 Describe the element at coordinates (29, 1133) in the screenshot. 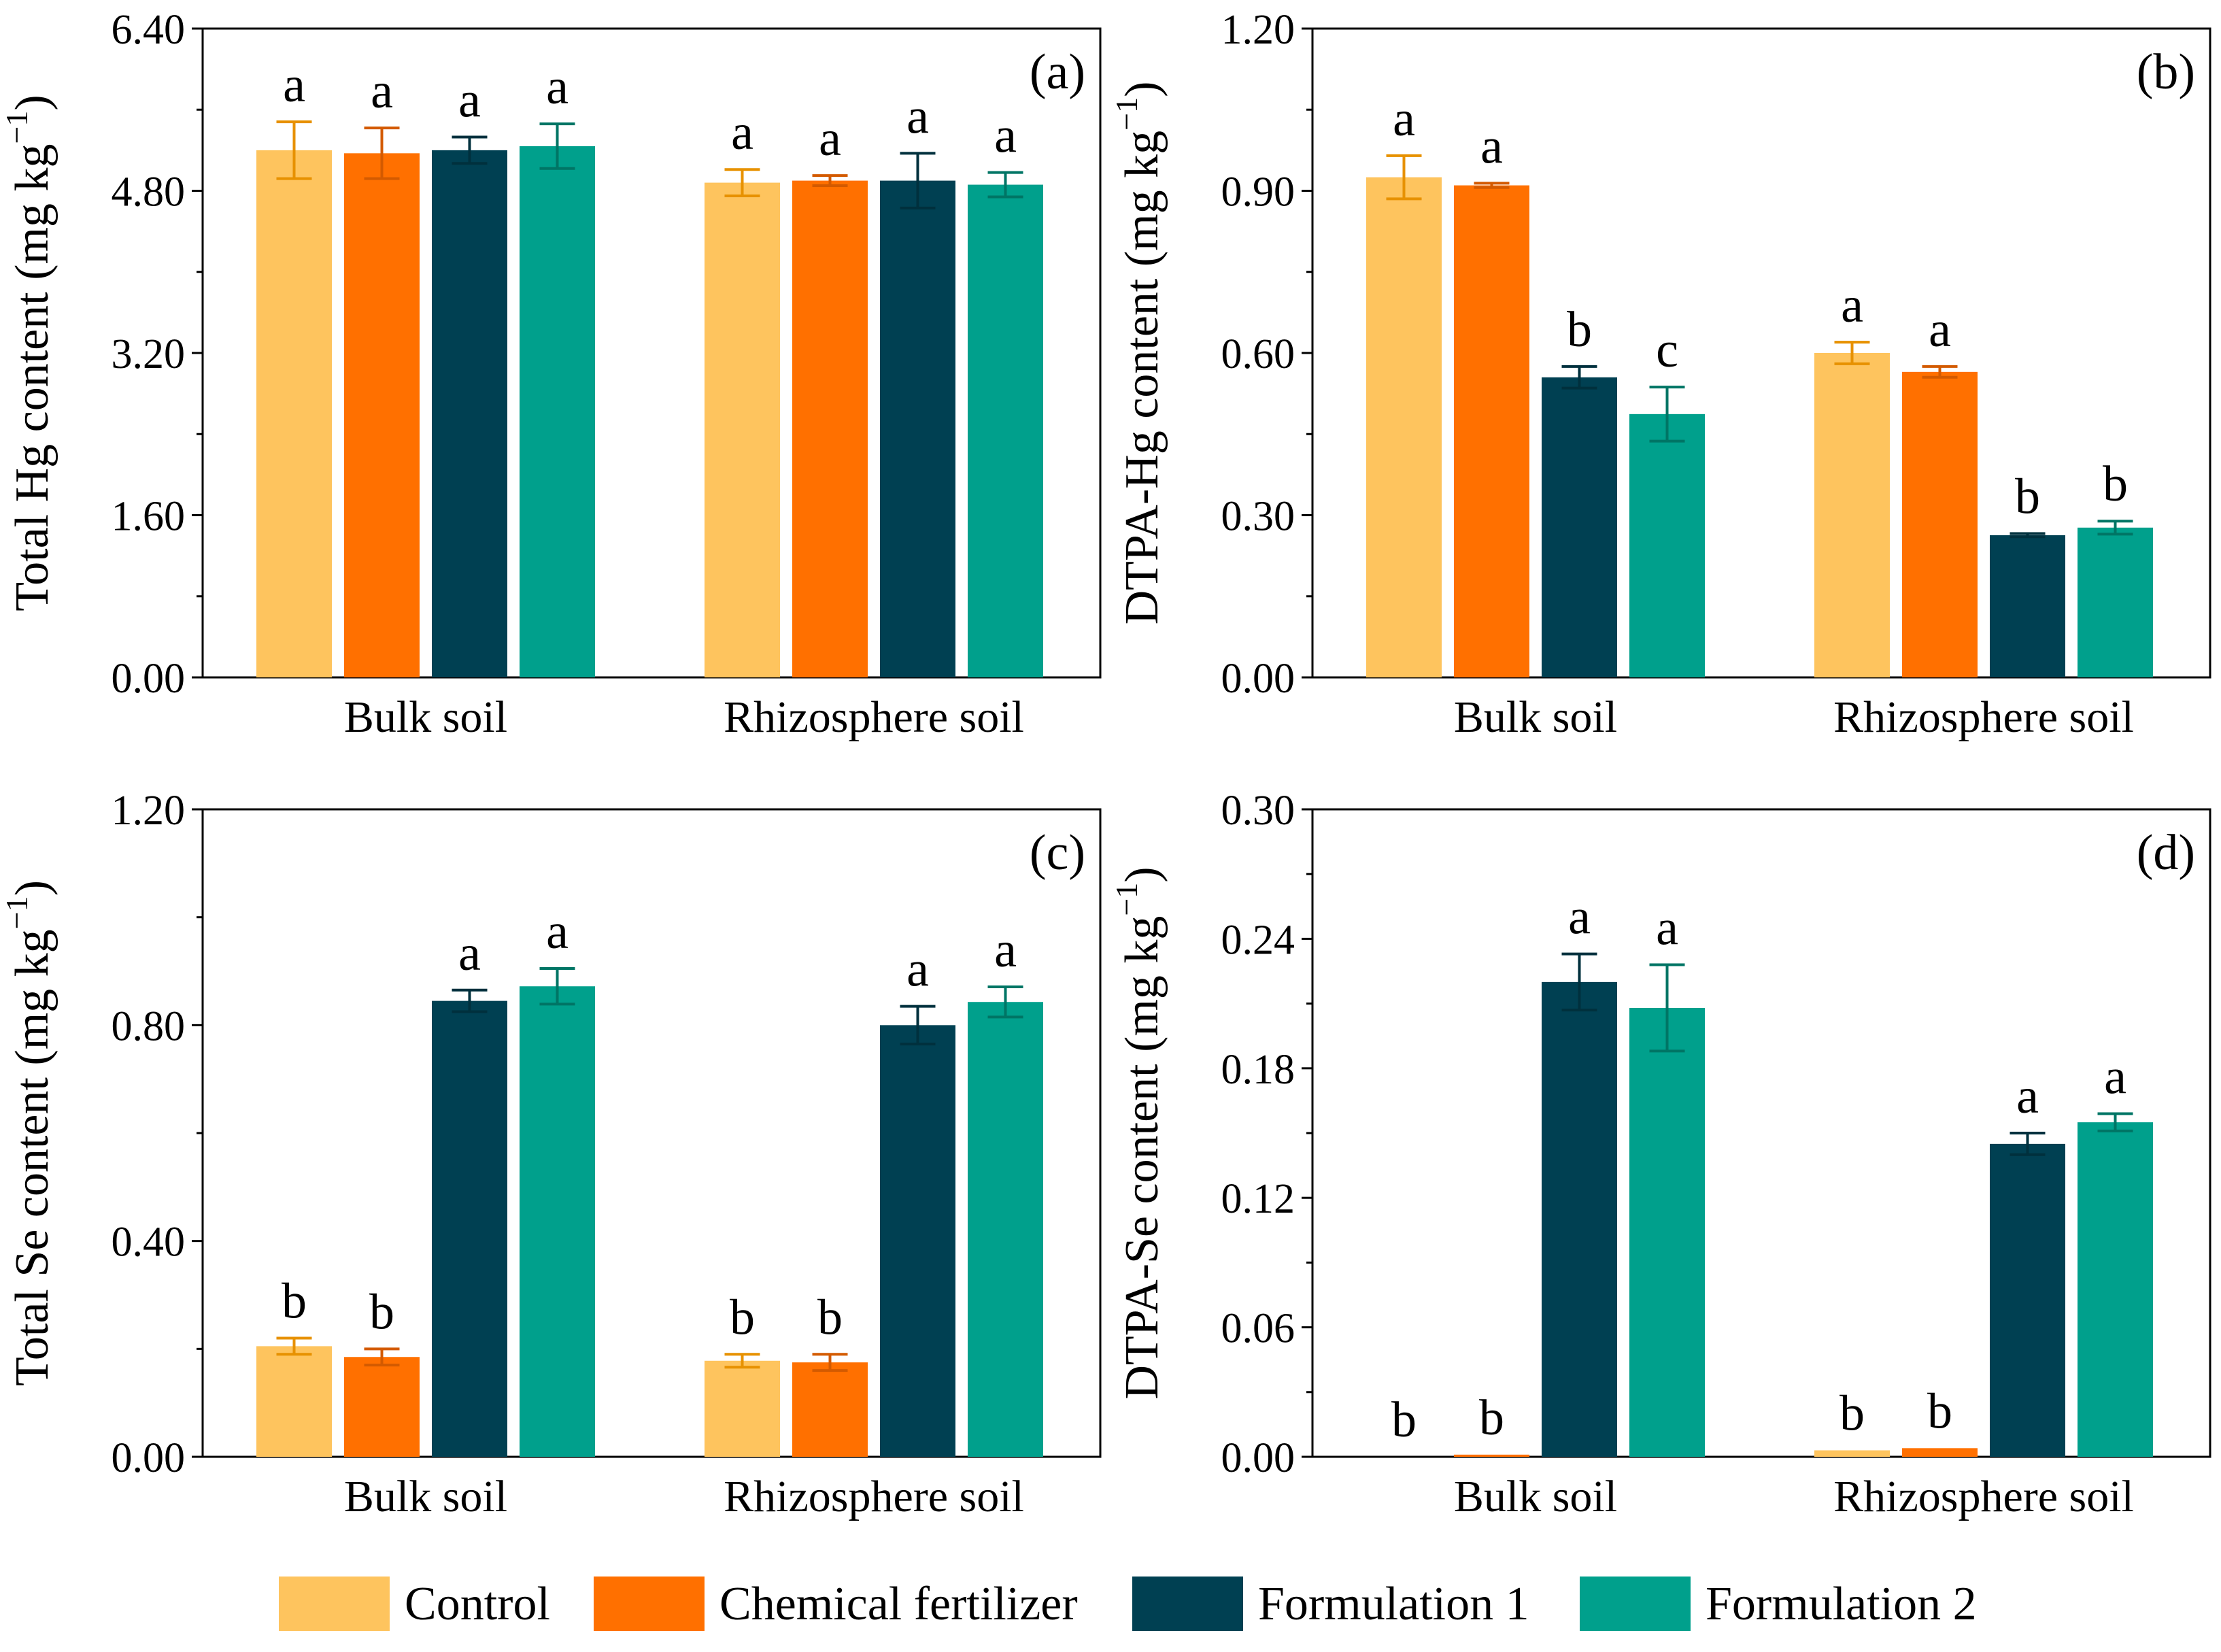

I see `y-axis-label: Total Se content (mg kg−1)` at that location.